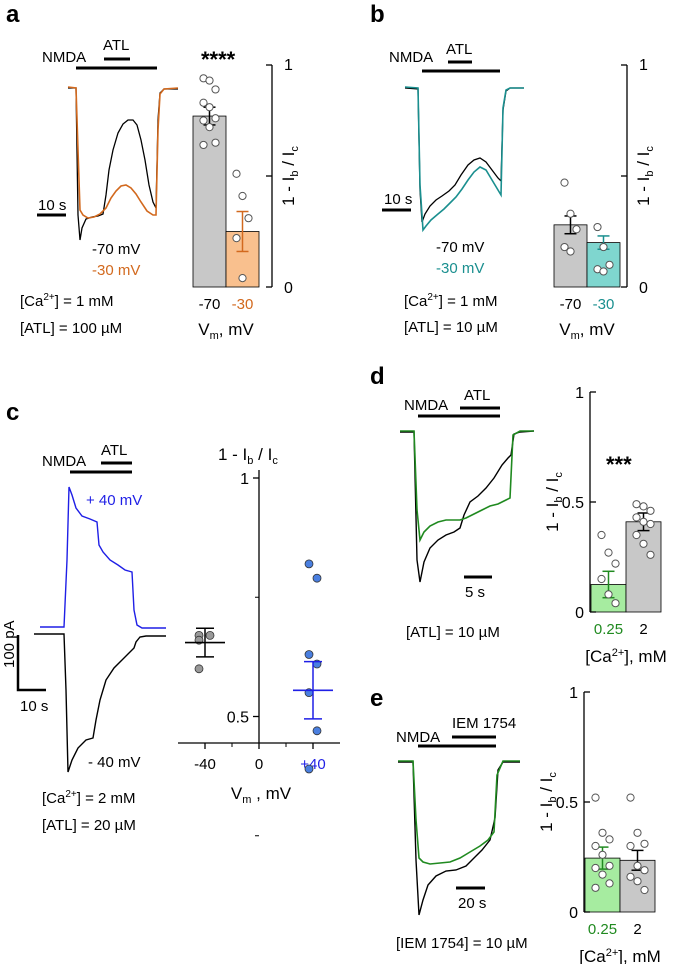  Describe the element at coordinates (451, 301) in the screenshot. I see `condition1-b: [Ca2+] = 1 mM` at that location.